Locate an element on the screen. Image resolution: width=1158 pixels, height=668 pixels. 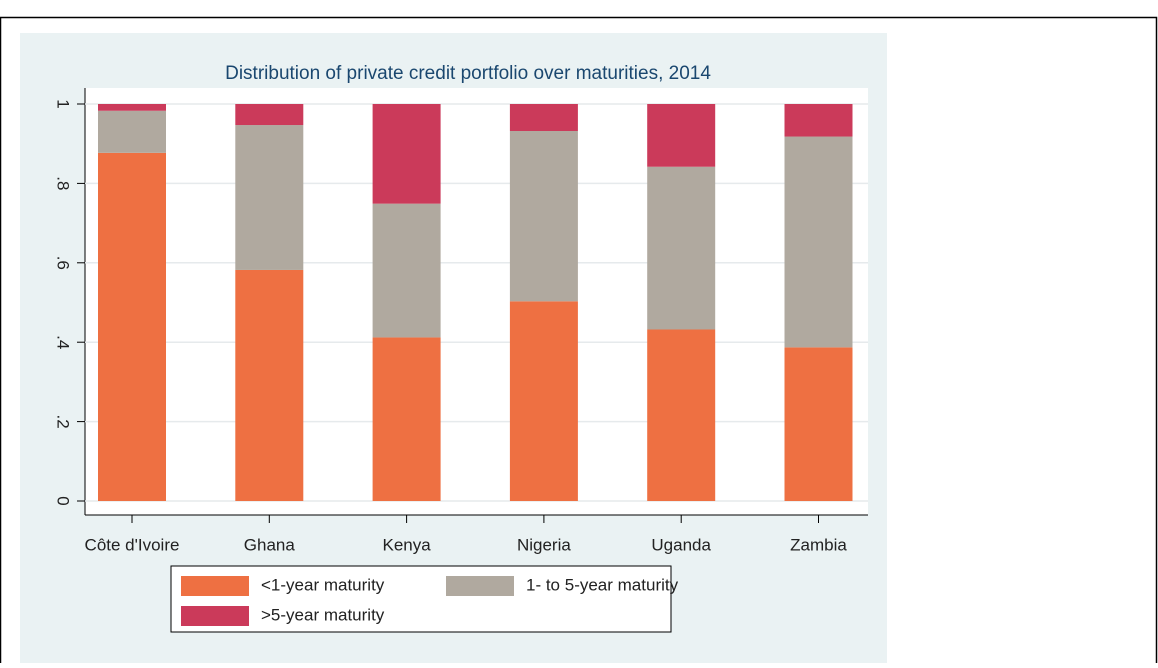
x-tick-label: Kenya is located at coordinates (406, 544).